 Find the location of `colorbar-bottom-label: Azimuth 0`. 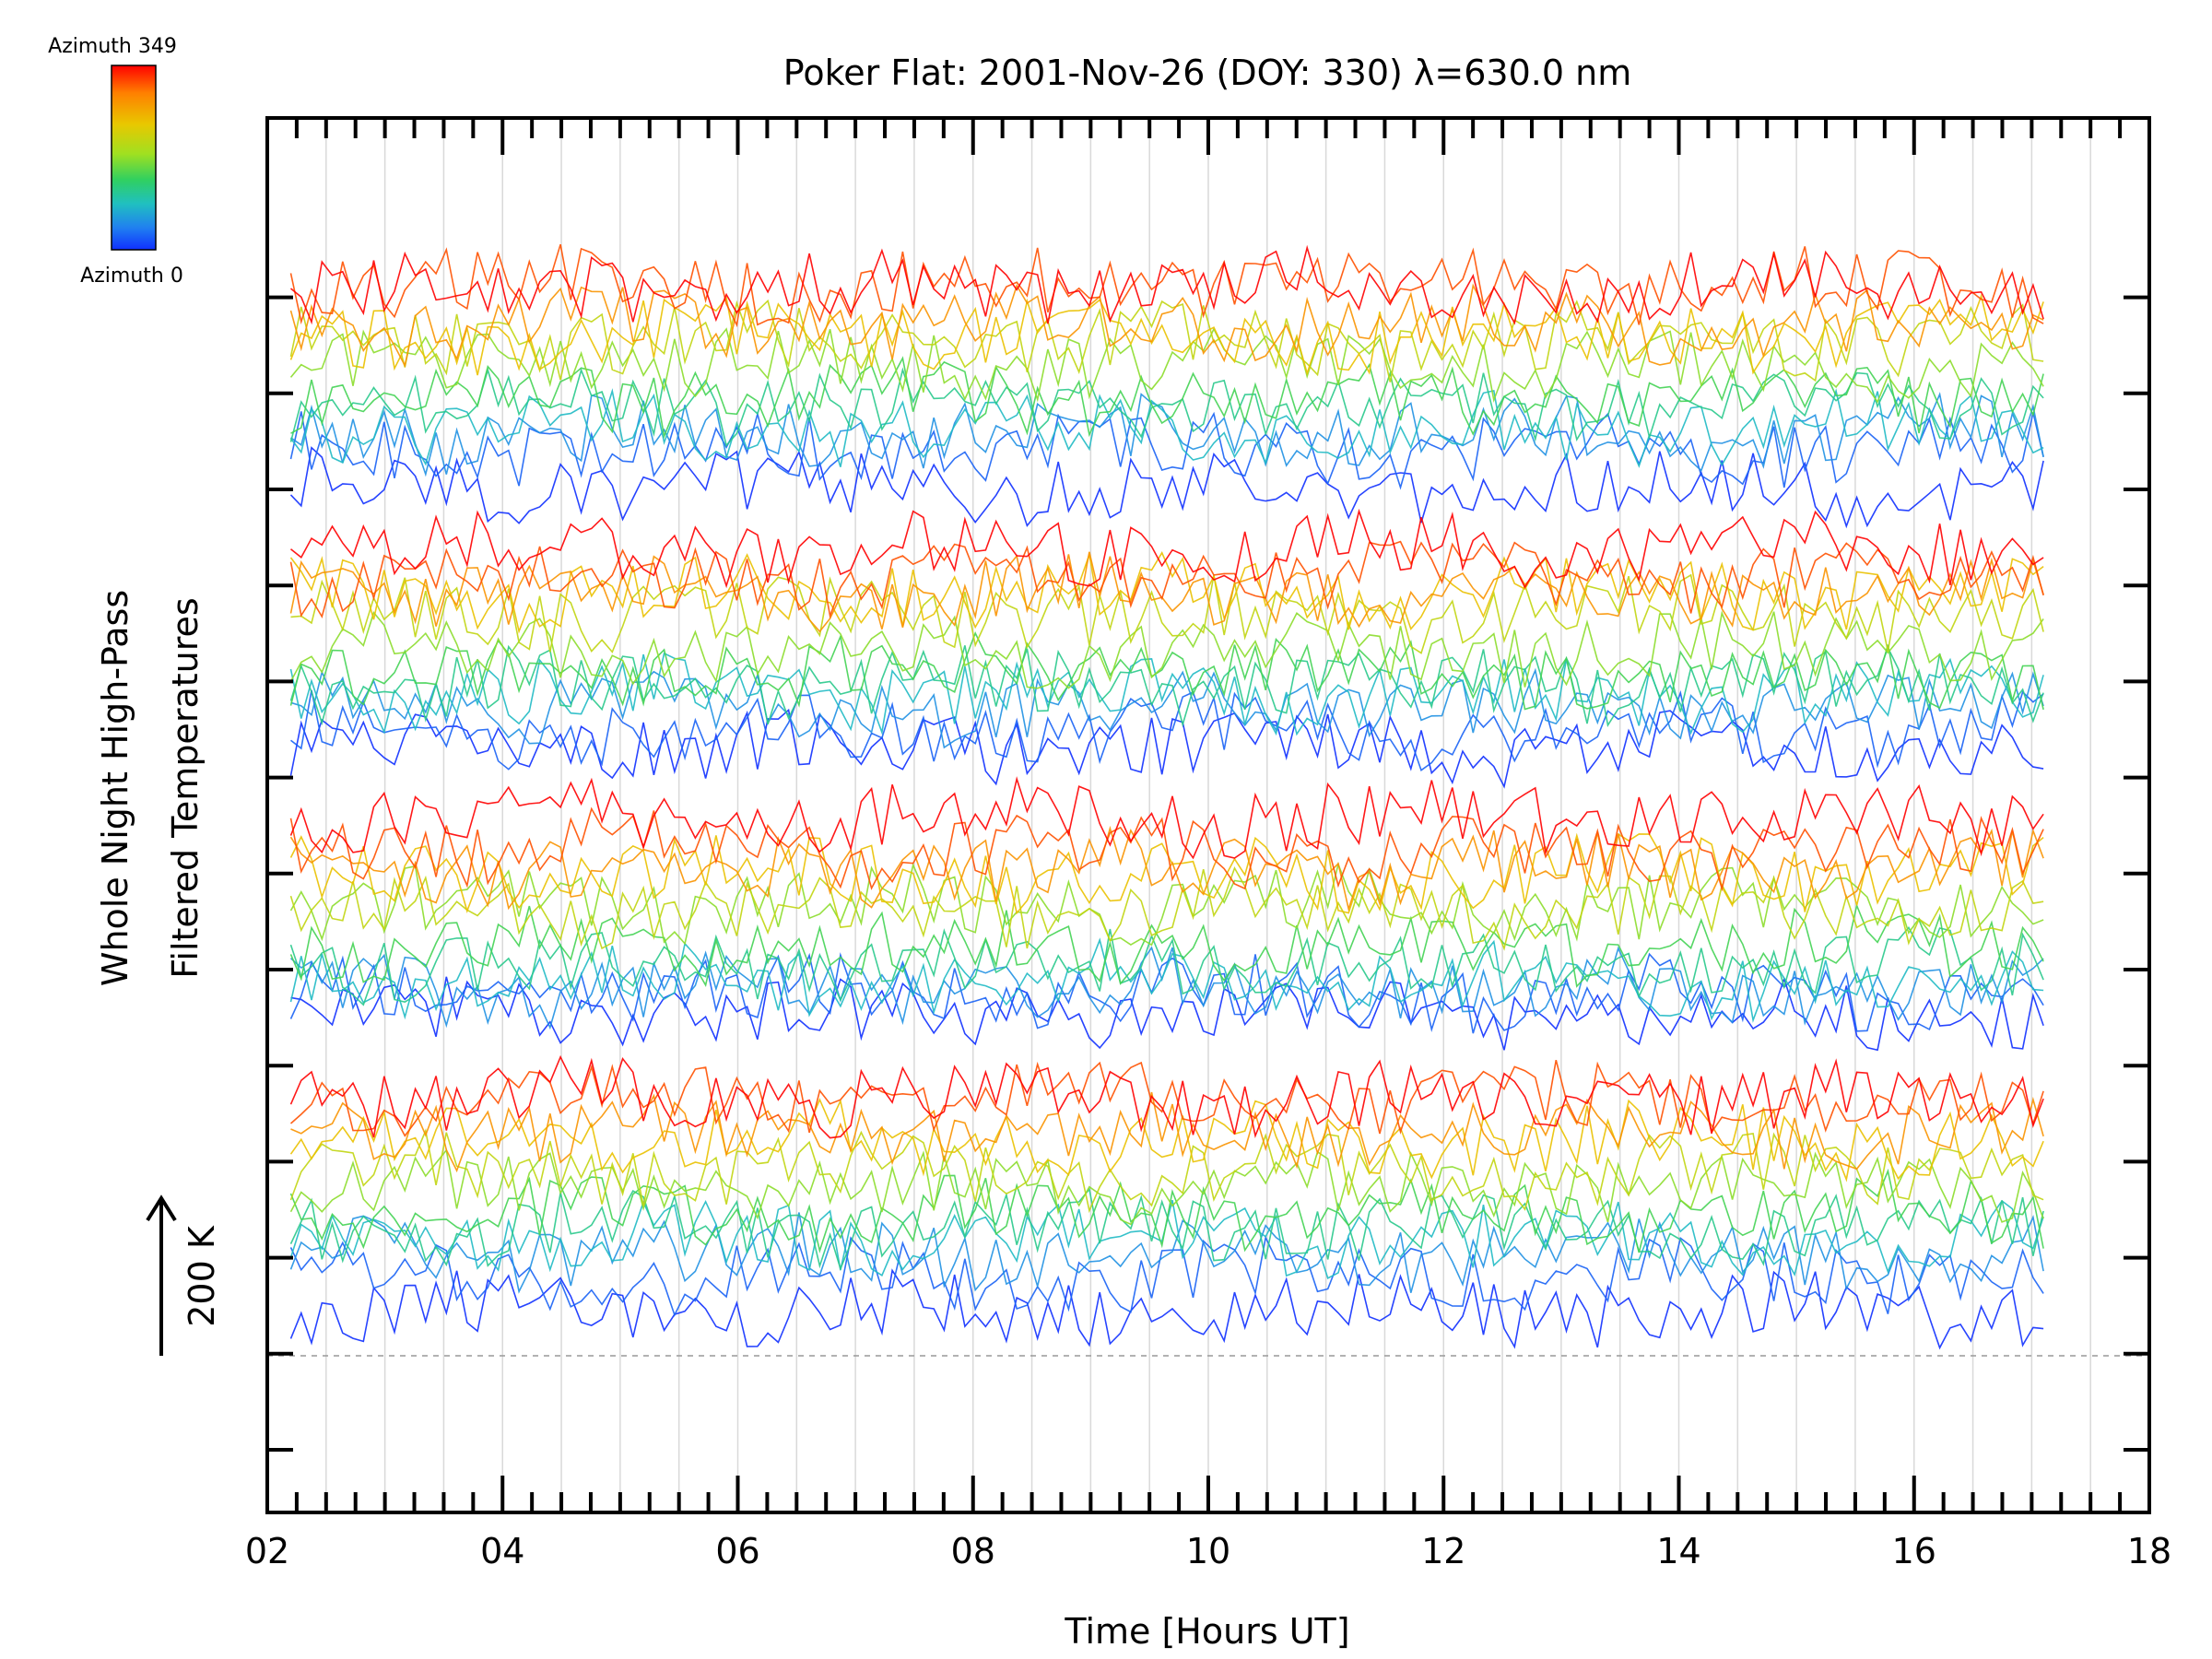

colorbar-bottom-label: Azimuth 0 is located at coordinates (131, 276).